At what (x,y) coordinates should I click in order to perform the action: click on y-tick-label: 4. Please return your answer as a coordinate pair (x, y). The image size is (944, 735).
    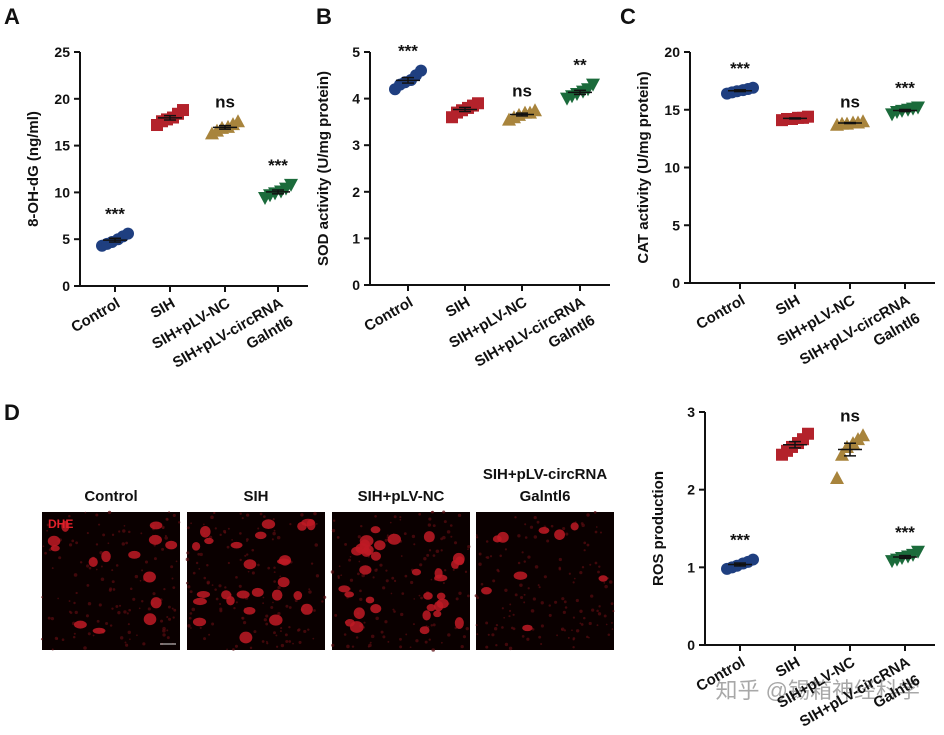
    Looking at the image, I should click on (356, 99).